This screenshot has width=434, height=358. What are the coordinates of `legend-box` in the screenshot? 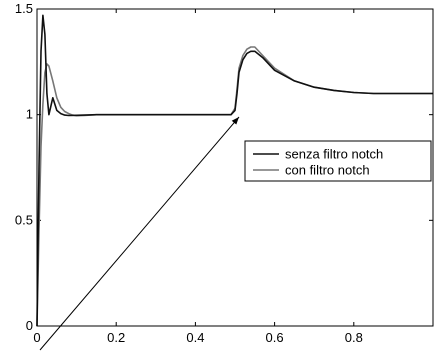 It's located at (338, 161).